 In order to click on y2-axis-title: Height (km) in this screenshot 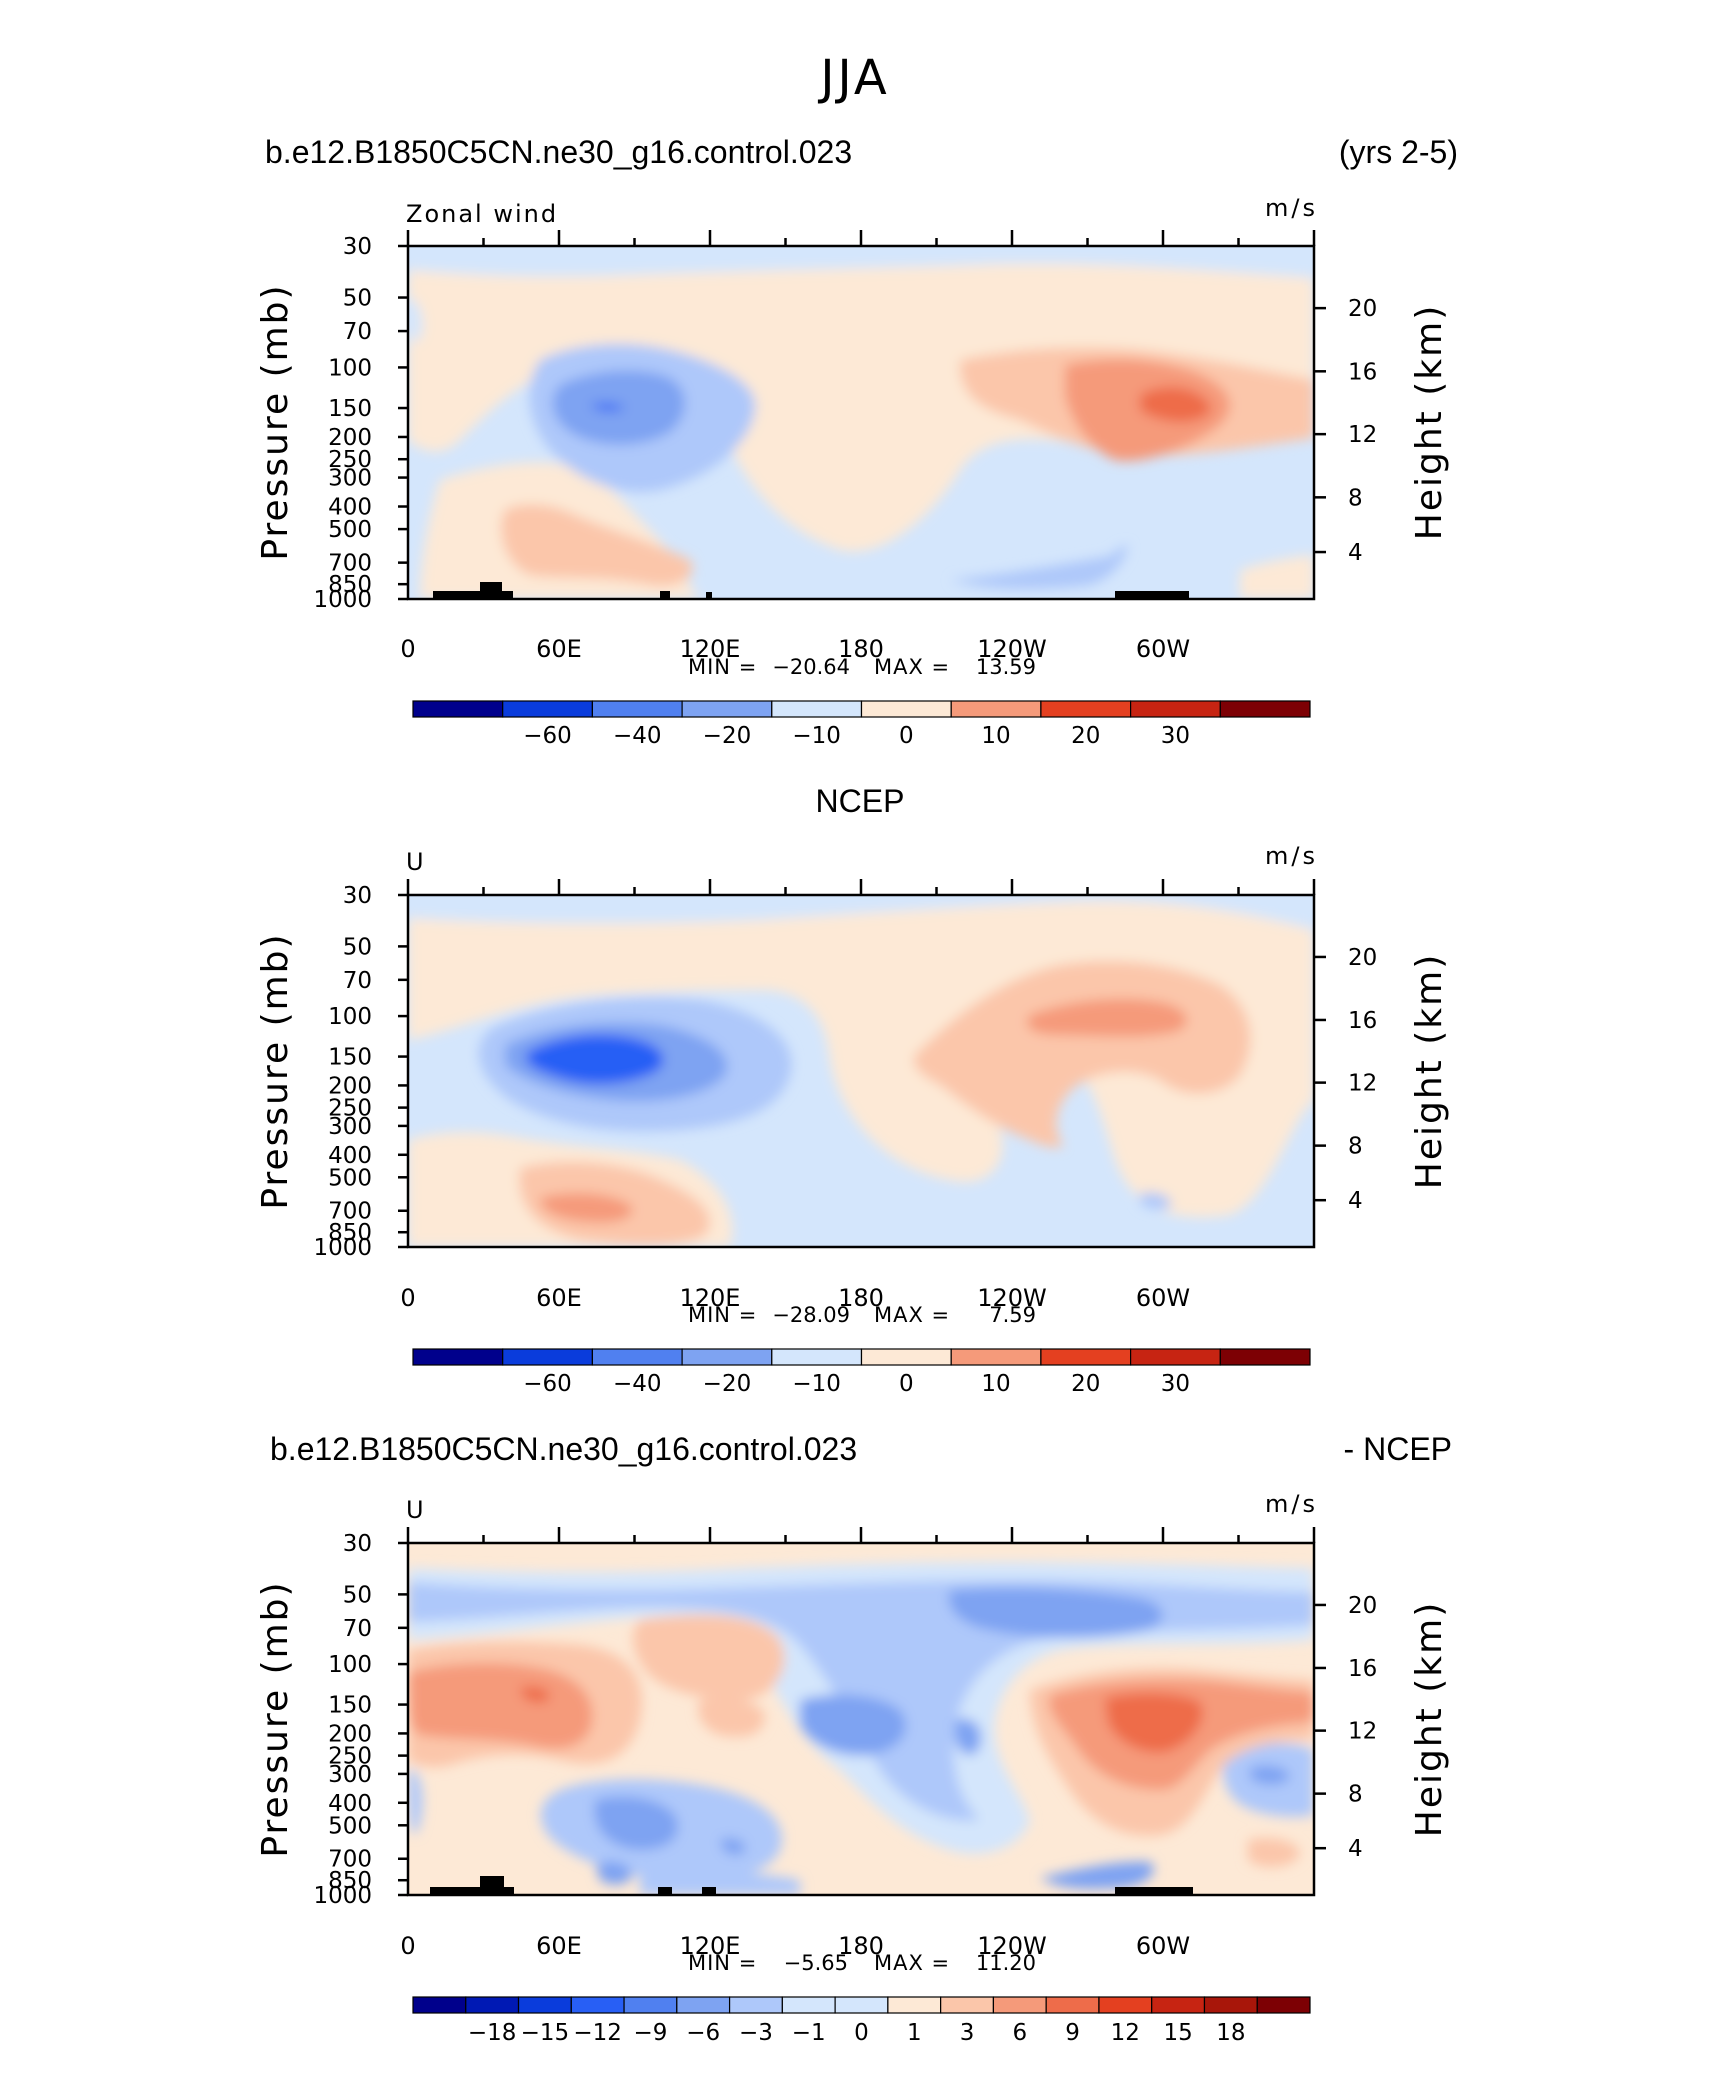, I will do `click(1429, 422)`.